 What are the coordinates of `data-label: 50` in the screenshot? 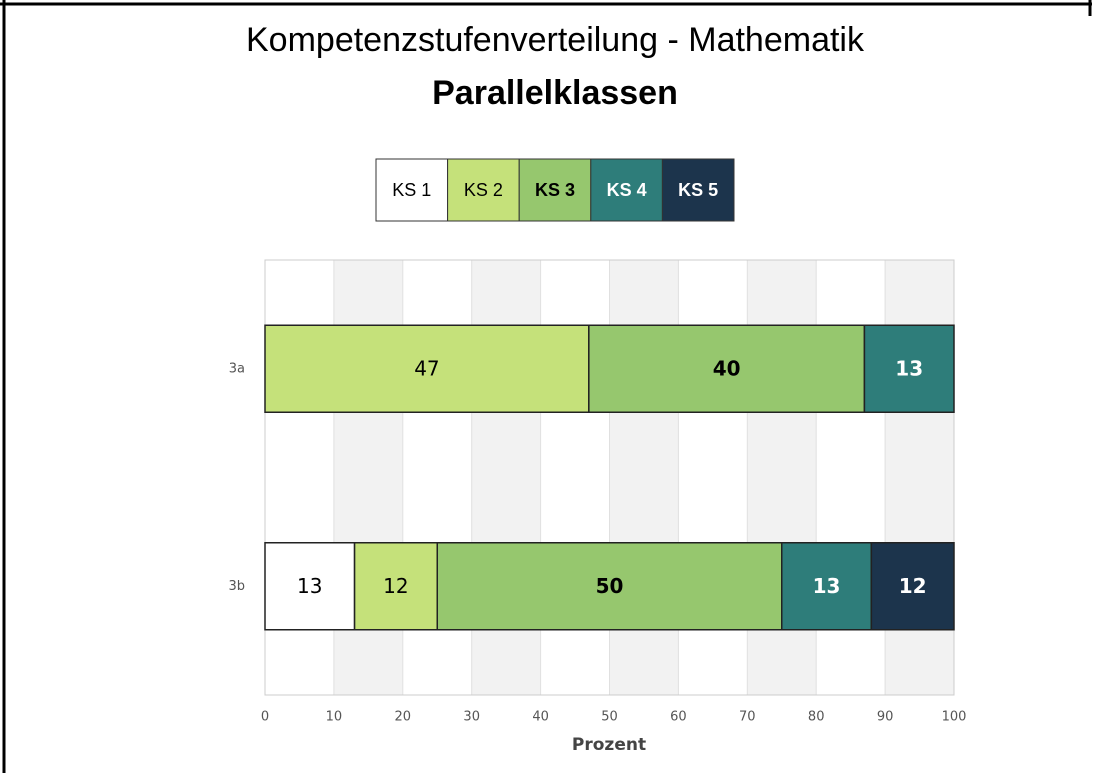 It's located at (610, 586).